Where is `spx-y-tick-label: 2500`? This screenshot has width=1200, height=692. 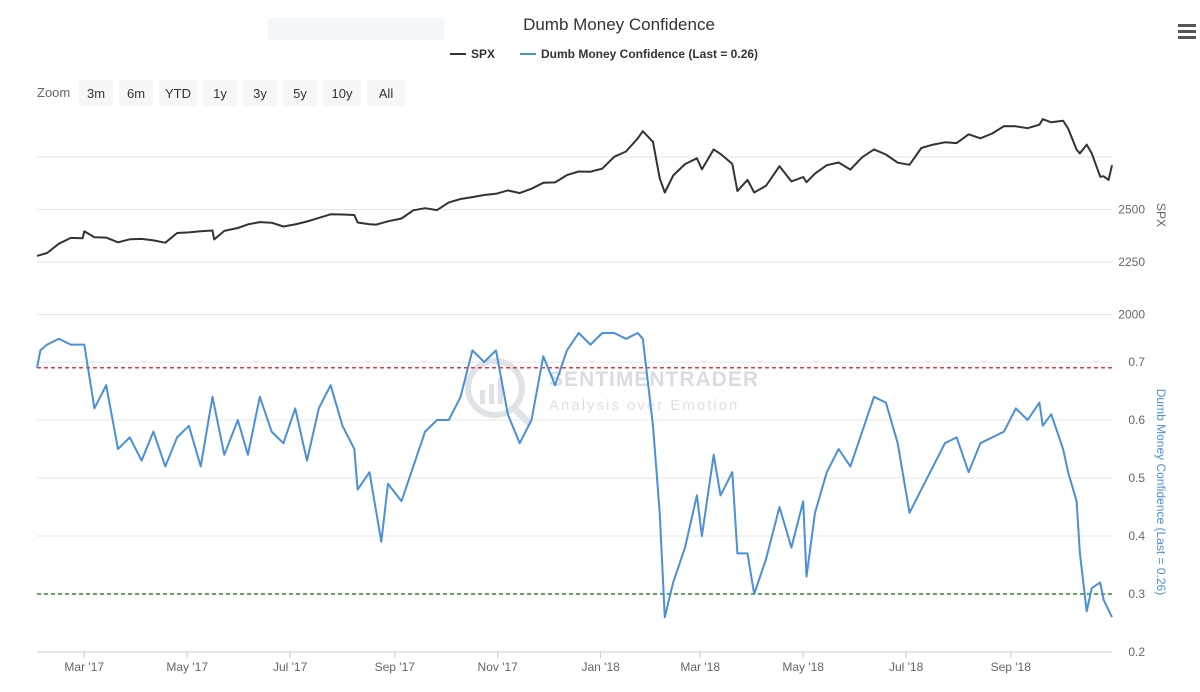
spx-y-tick-label: 2500 is located at coordinates (1131, 210).